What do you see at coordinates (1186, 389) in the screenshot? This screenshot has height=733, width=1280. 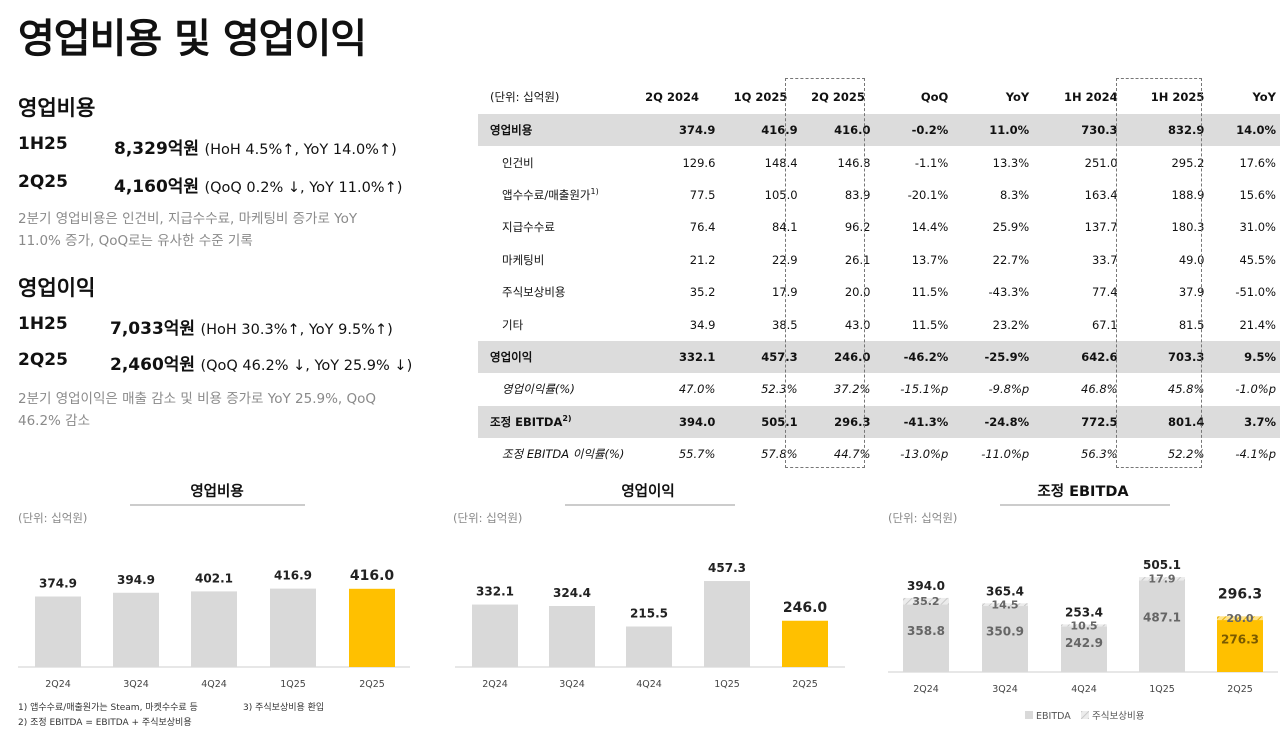 I see `table-cell: 45.8%` at bounding box center [1186, 389].